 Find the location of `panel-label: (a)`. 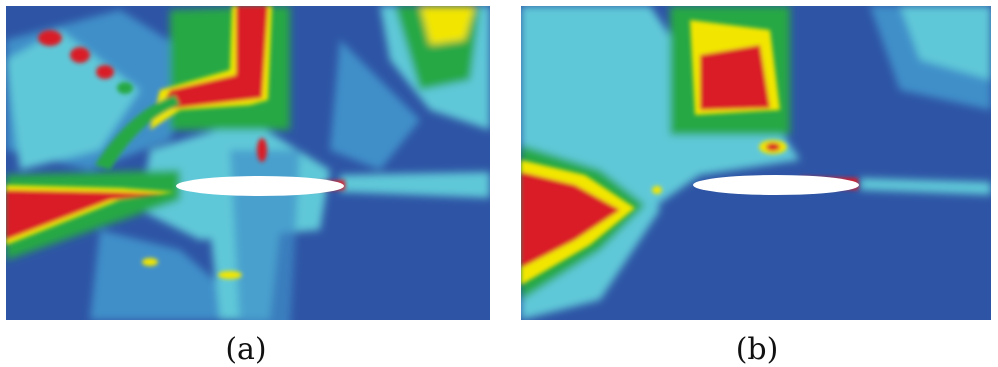

panel-label: (a) is located at coordinates (245, 349).